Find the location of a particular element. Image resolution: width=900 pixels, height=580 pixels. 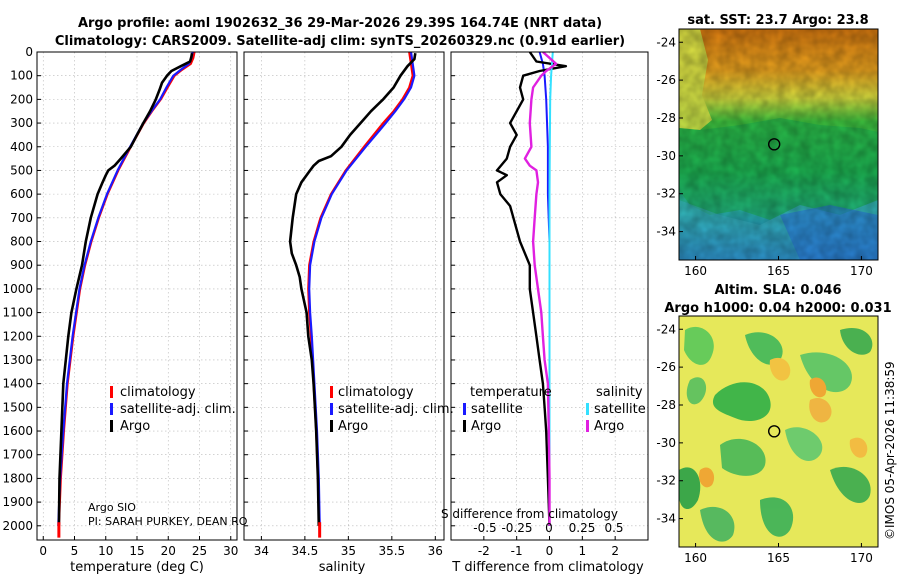

xtick-label-35.5: 35.5 is located at coordinates (391, 551).